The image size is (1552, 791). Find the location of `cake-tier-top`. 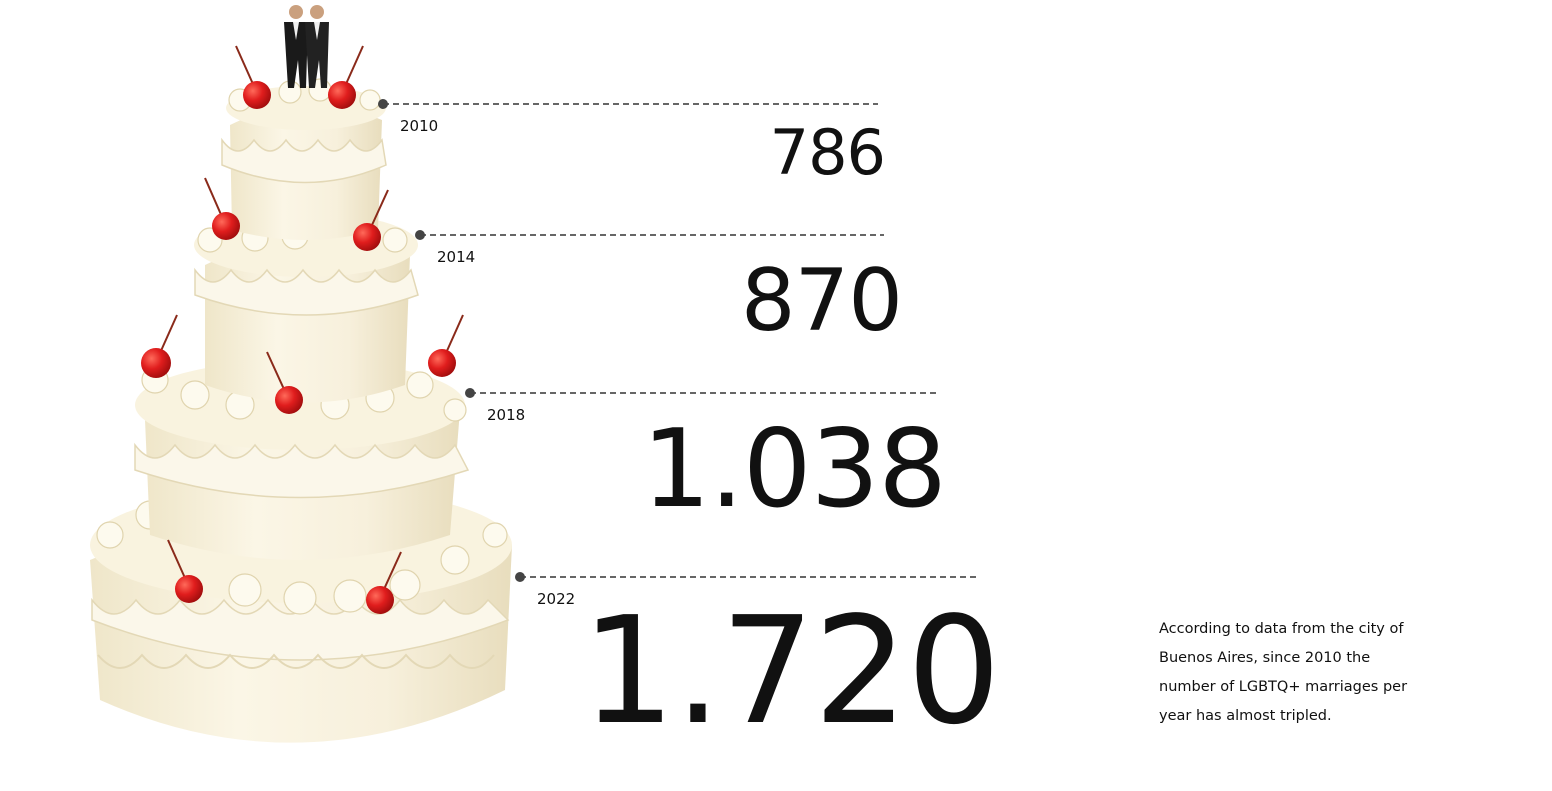

cake-tier-top is located at coordinates (304, 159).